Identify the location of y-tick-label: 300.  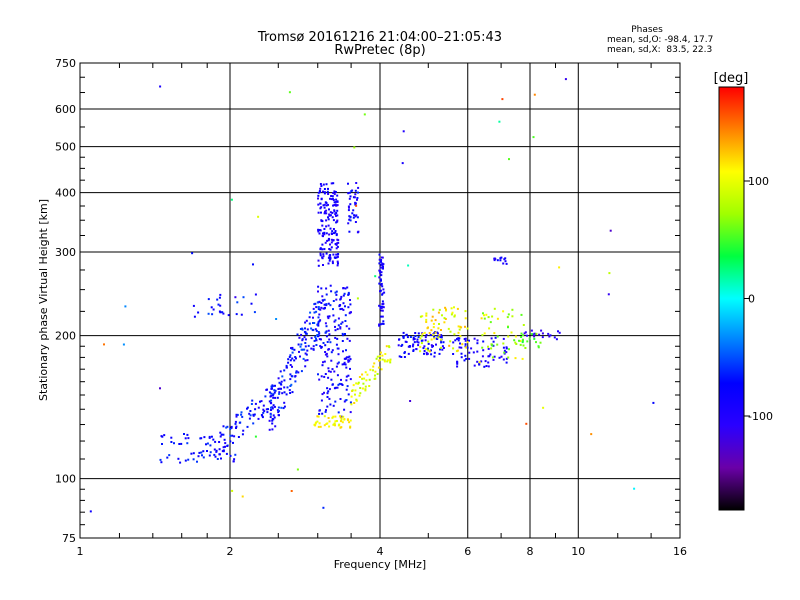
(65, 252).